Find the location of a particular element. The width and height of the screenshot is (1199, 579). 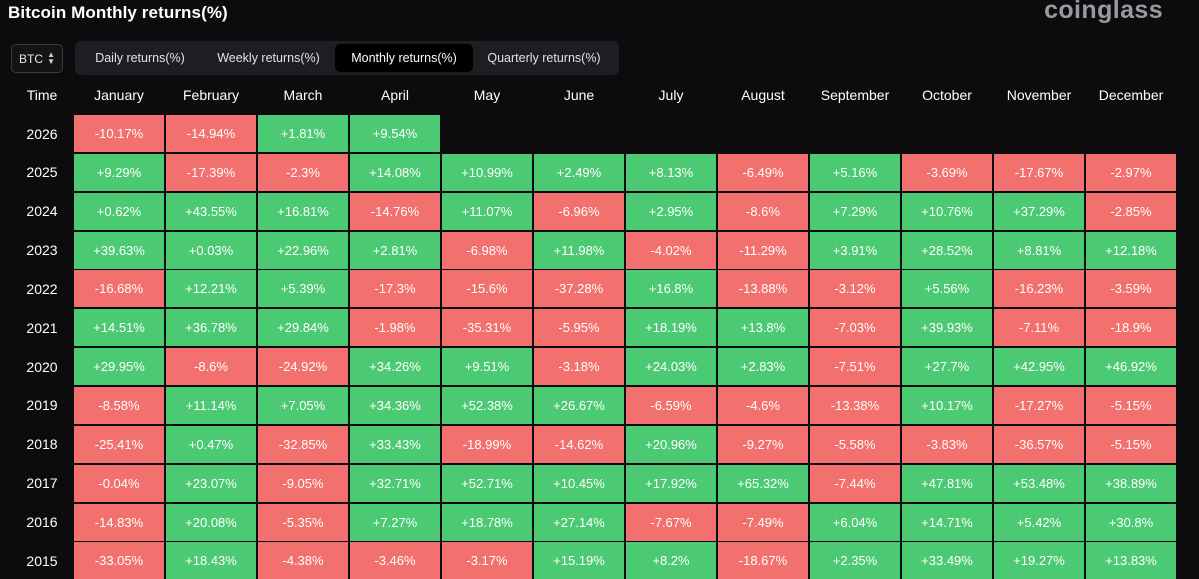

return-cell: +36.78% is located at coordinates (211, 328).